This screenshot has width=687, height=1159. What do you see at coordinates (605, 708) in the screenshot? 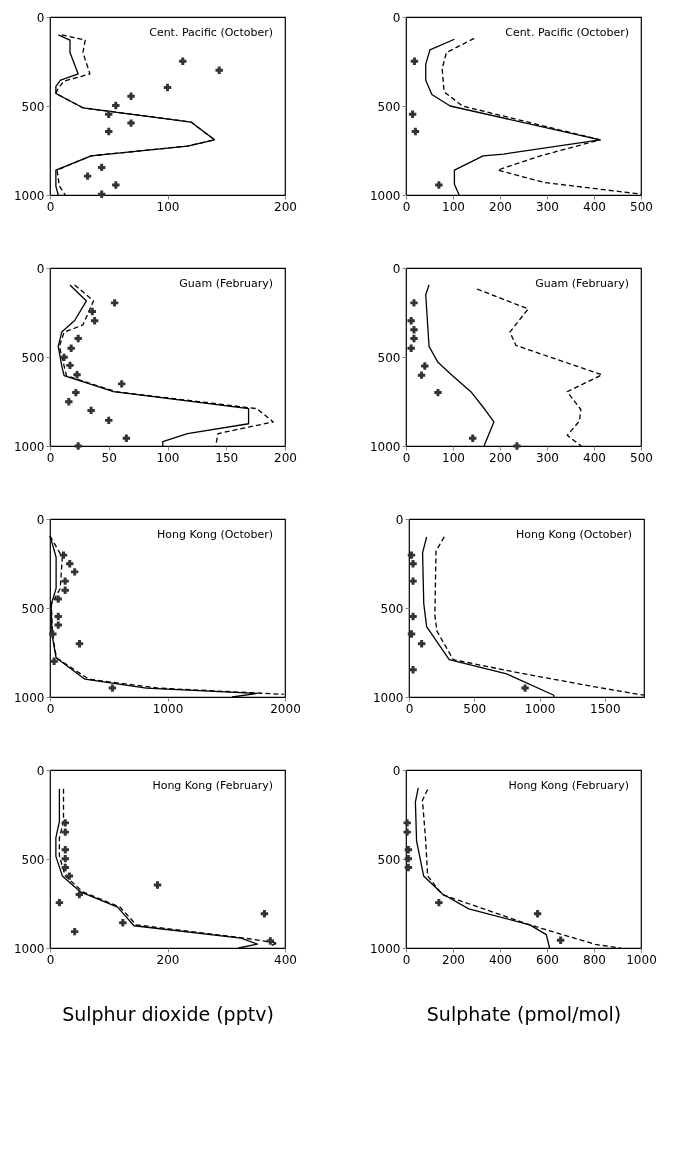
I see `x-tick-label: 1500` at bounding box center [605, 708].